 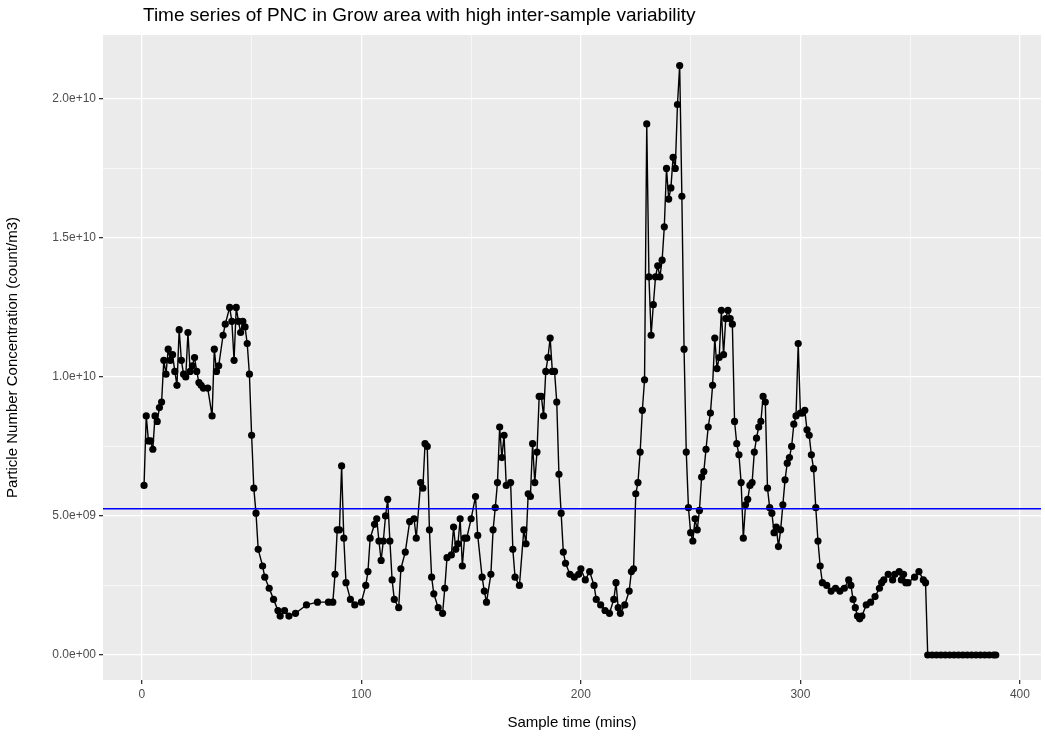 I want to click on x-axis-title: Sample time (mins), so click(x=572, y=722).